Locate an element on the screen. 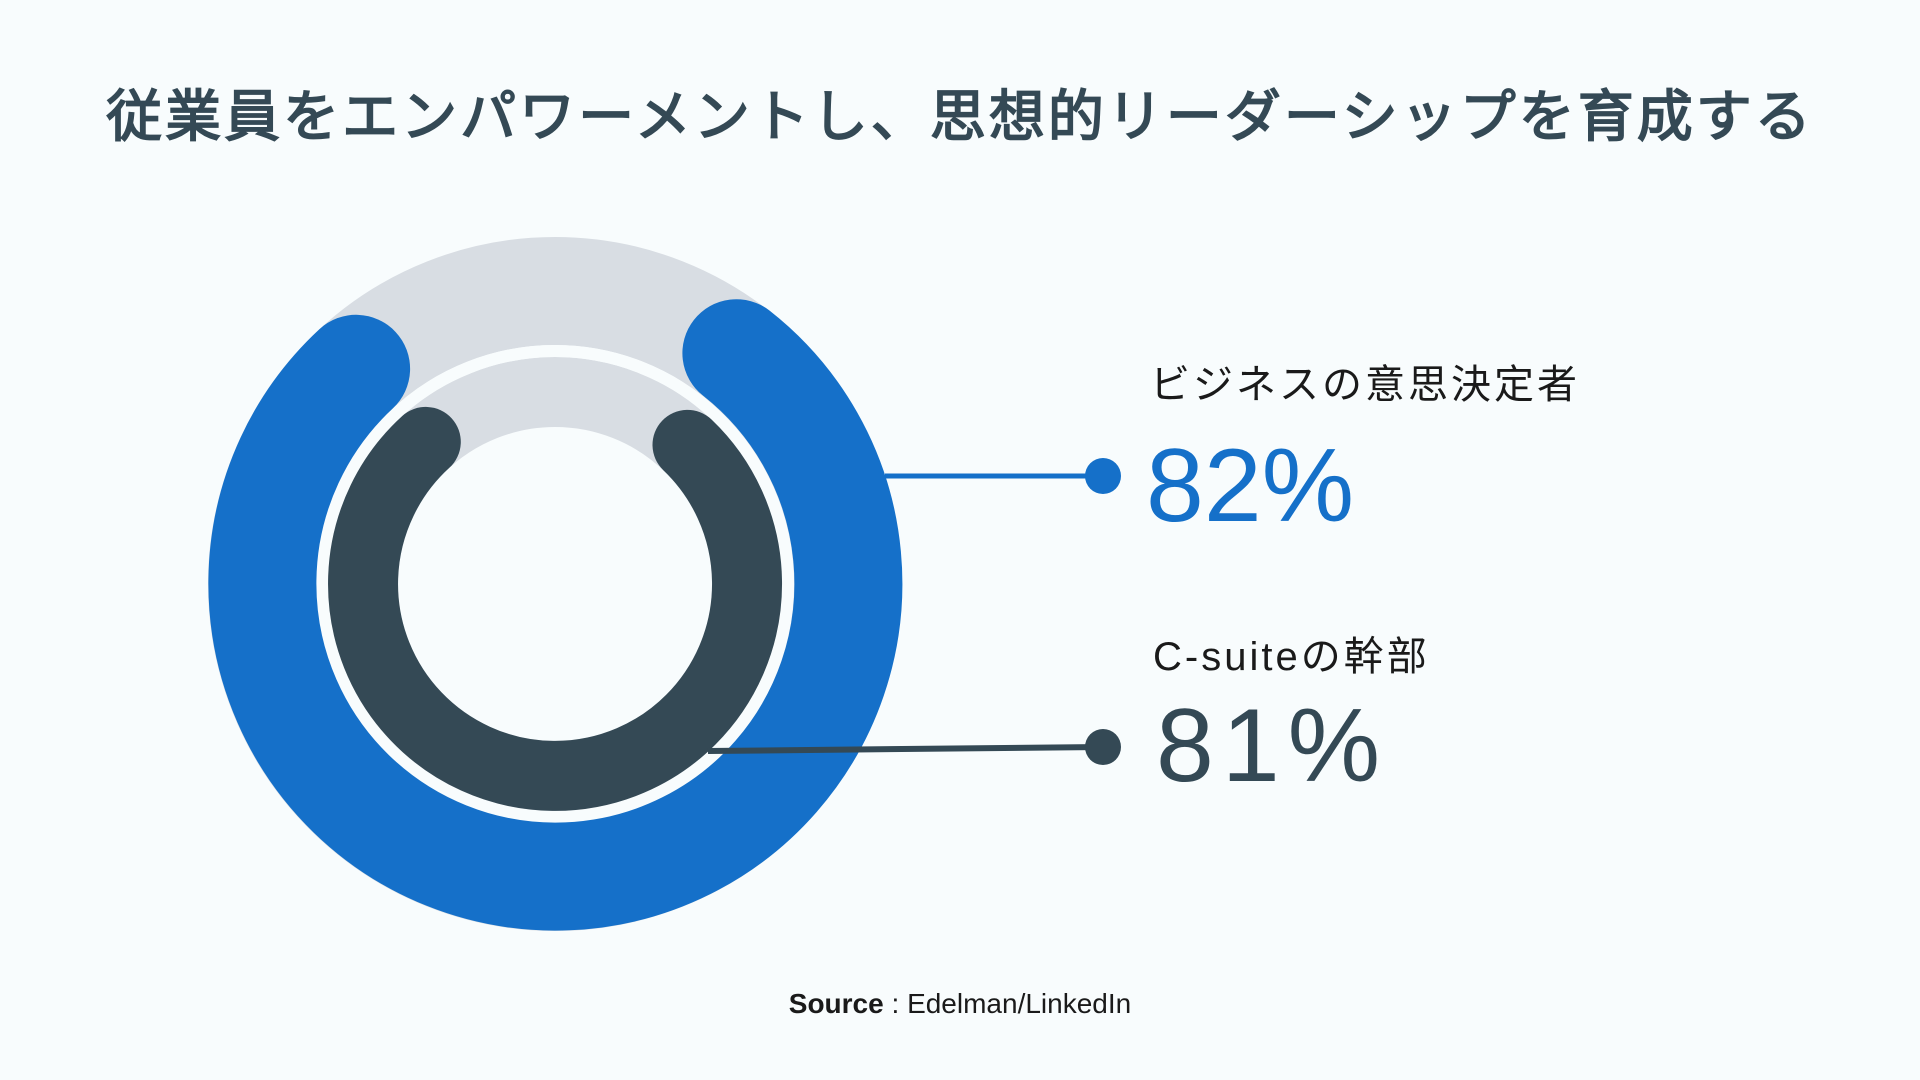  chart-title: 従業員をエンパワーメントし、思想的リーダーシップを育成する is located at coordinates (960, 116).